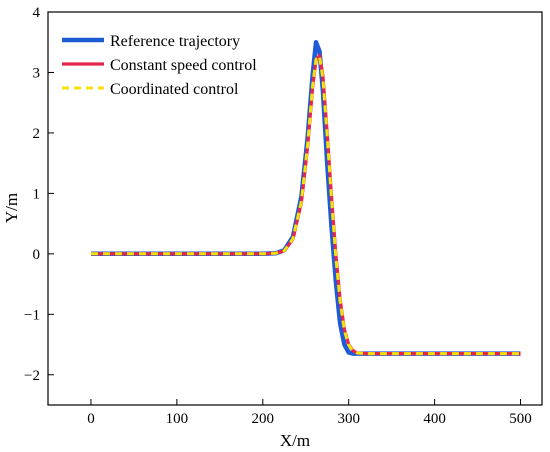 The width and height of the screenshot is (550, 452). What do you see at coordinates (175, 41) in the screenshot?
I see `legend-label-1: Reference trajectory` at bounding box center [175, 41].